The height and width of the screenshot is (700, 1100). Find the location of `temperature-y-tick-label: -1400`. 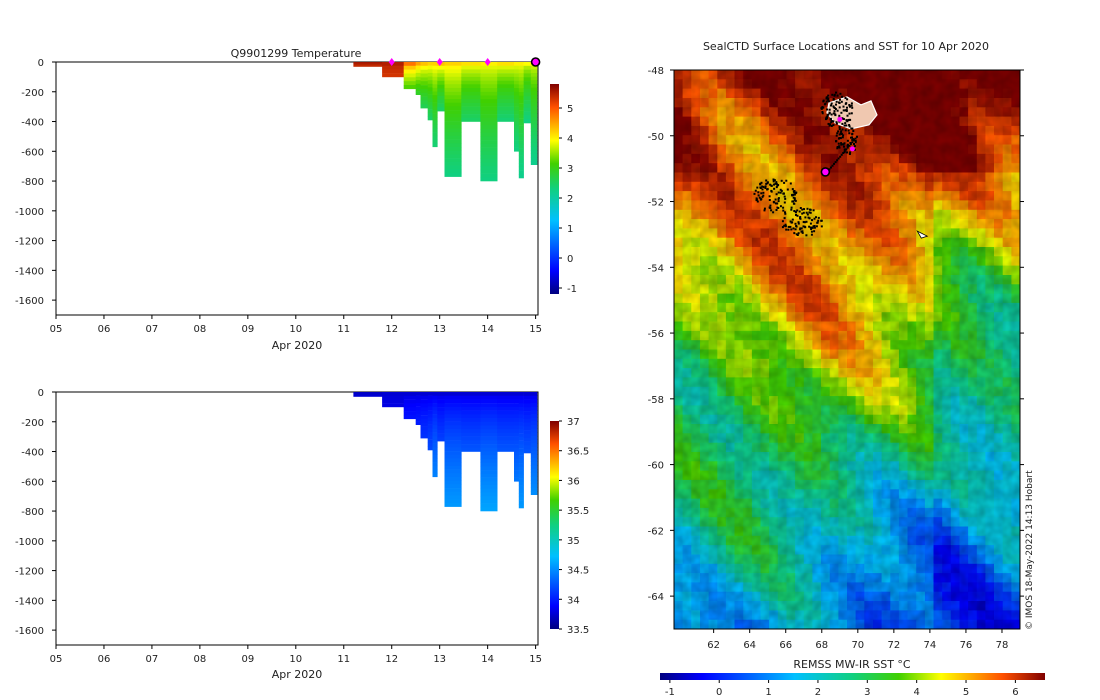

temperature-y-tick-label: -1400 is located at coordinates (29, 271).